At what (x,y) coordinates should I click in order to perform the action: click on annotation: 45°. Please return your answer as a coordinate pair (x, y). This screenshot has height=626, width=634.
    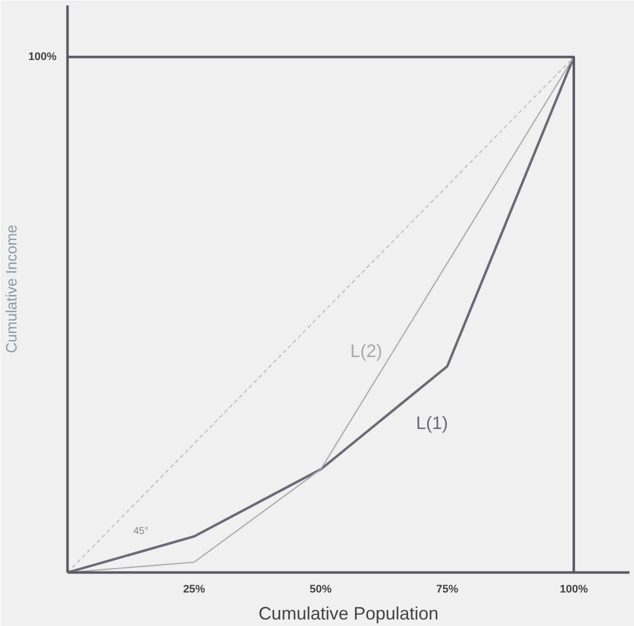
    Looking at the image, I should click on (140, 531).